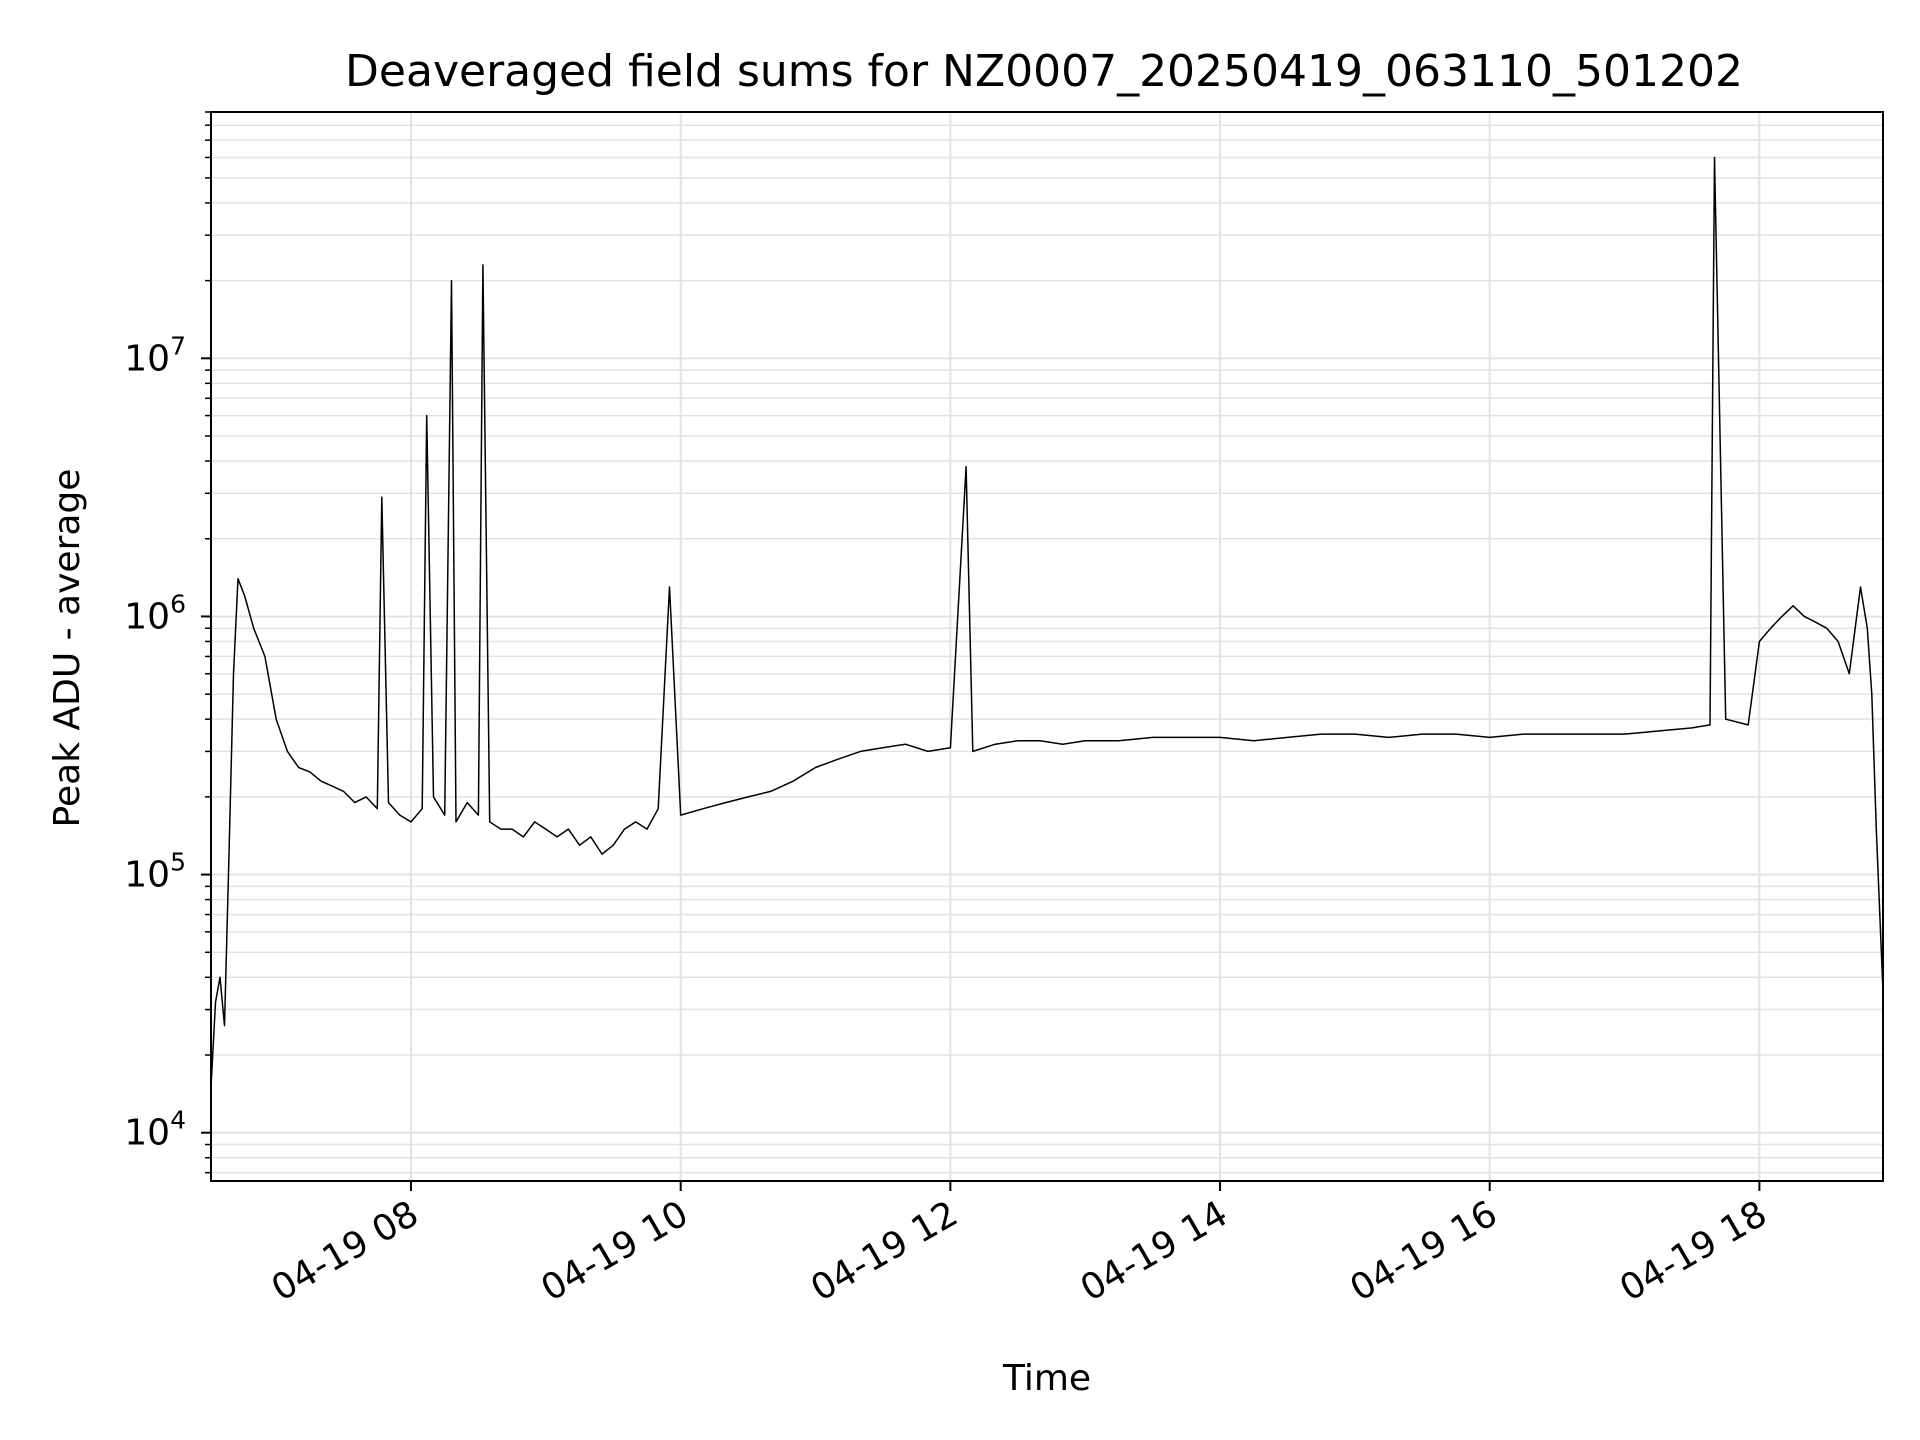  Describe the element at coordinates (167, 642) in the screenshot. I see `y-axis: 10⁴ 10⁵ 10⁶ 10⁷` at that location.